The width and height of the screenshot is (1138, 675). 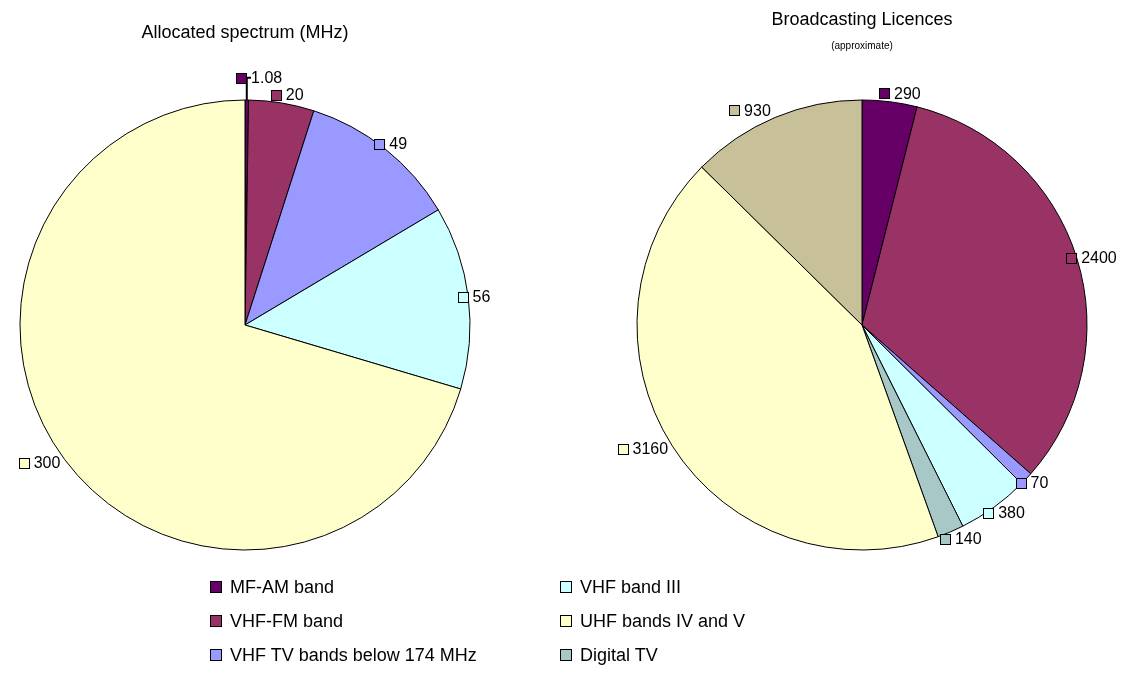 What do you see at coordinates (267, 78) in the screenshot?
I see `data-label: 1.08` at bounding box center [267, 78].